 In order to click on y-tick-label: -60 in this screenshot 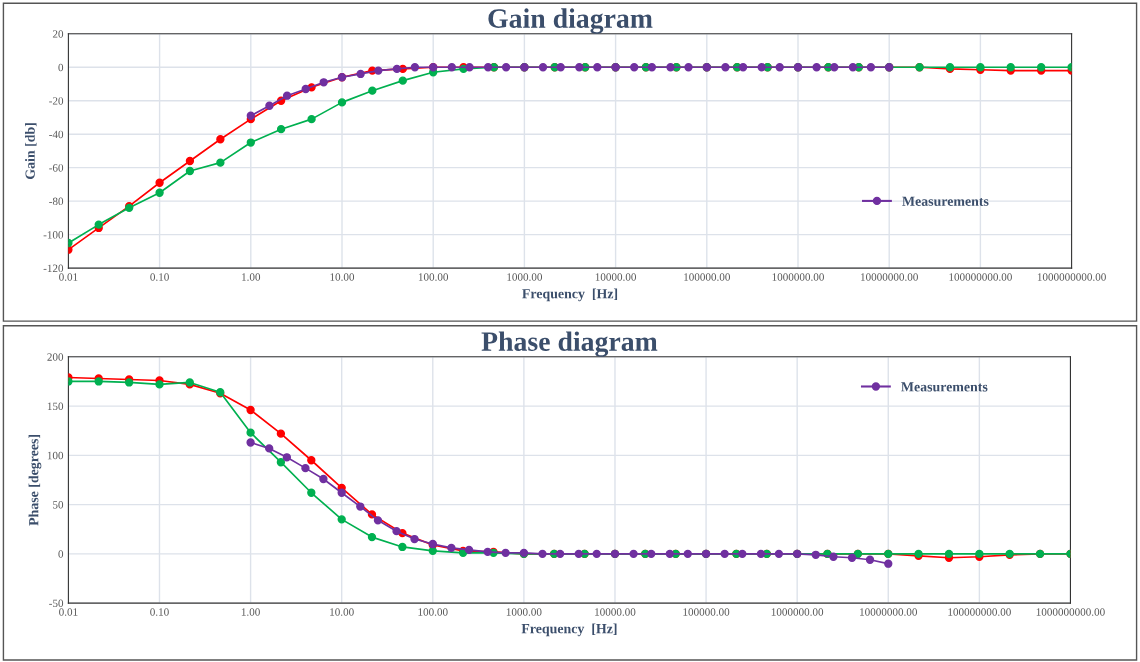, I will do `click(56, 168)`.